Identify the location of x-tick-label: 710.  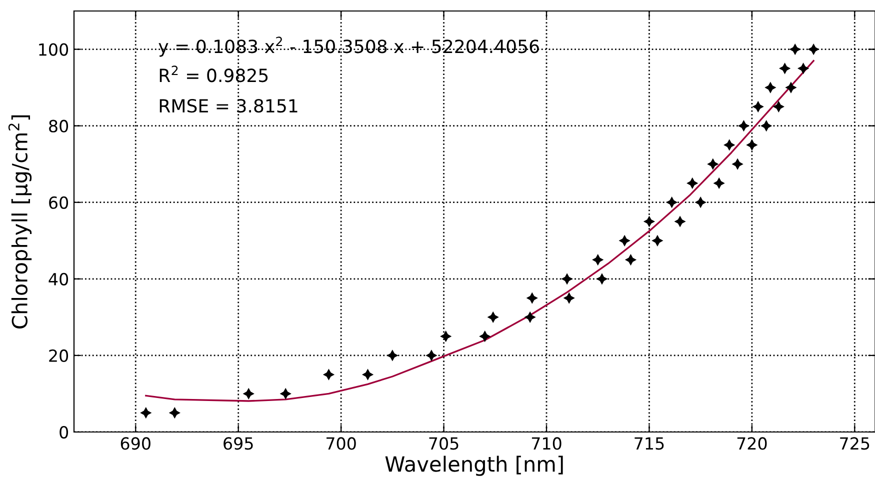
(547, 443).